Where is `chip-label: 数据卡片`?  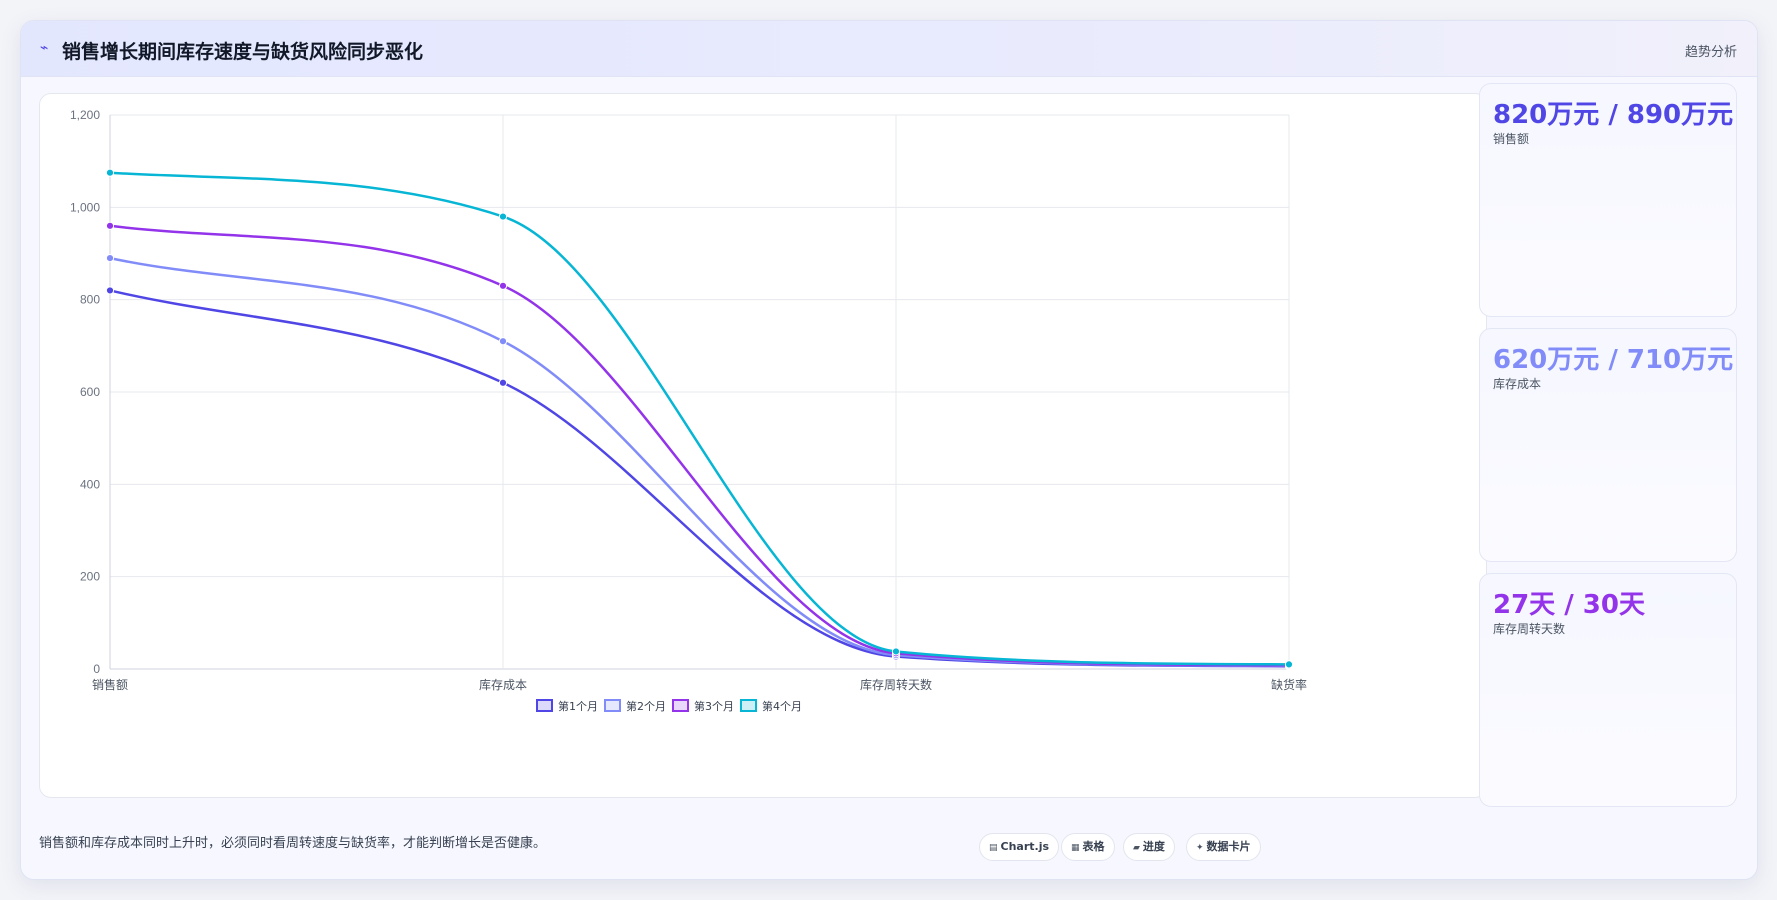
chip-label: 数据卡片 is located at coordinates (1228, 846).